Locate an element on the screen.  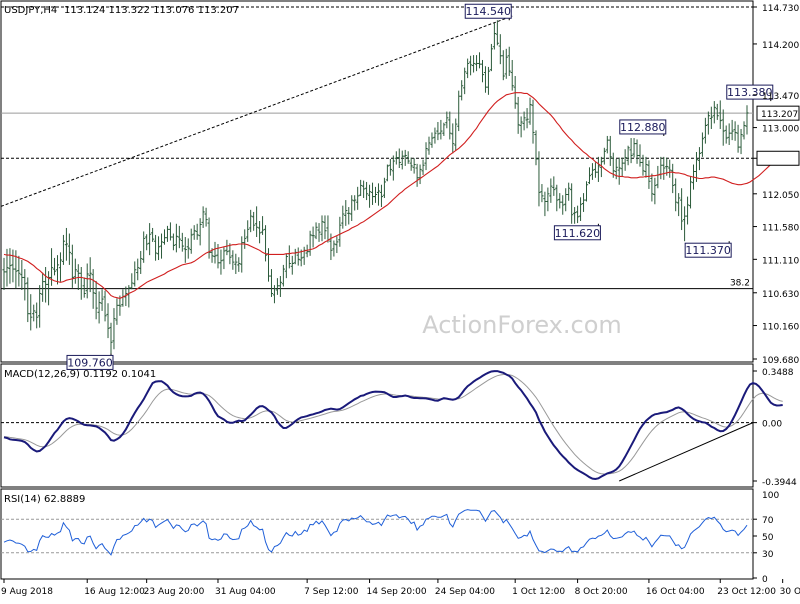
rsi-lines is located at coordinates (377, 532).